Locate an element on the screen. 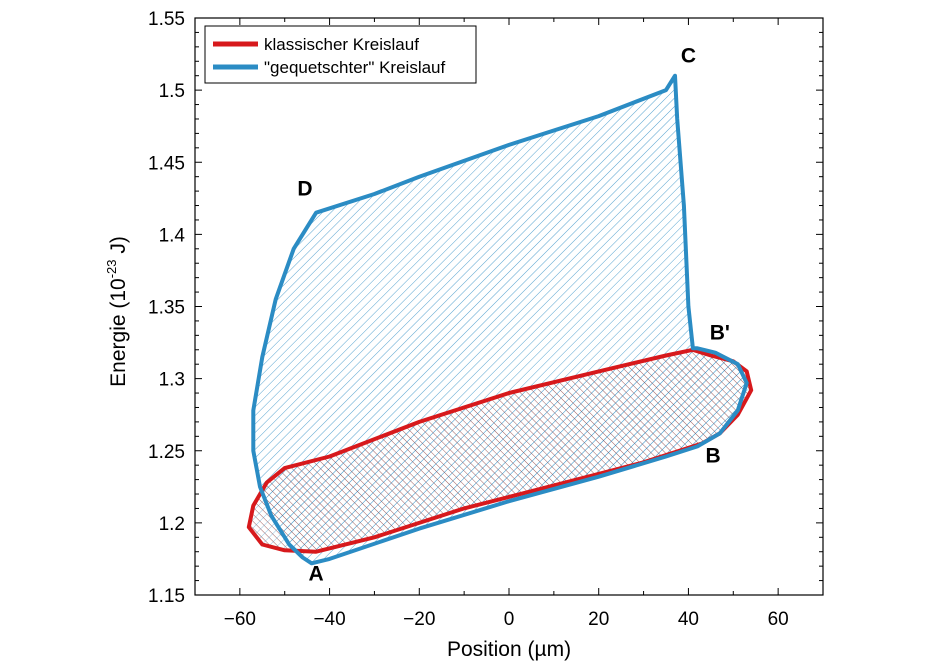 This screenshot has width=936, height=669. x-tick-label: −20 is located at coordinates (419, 619).